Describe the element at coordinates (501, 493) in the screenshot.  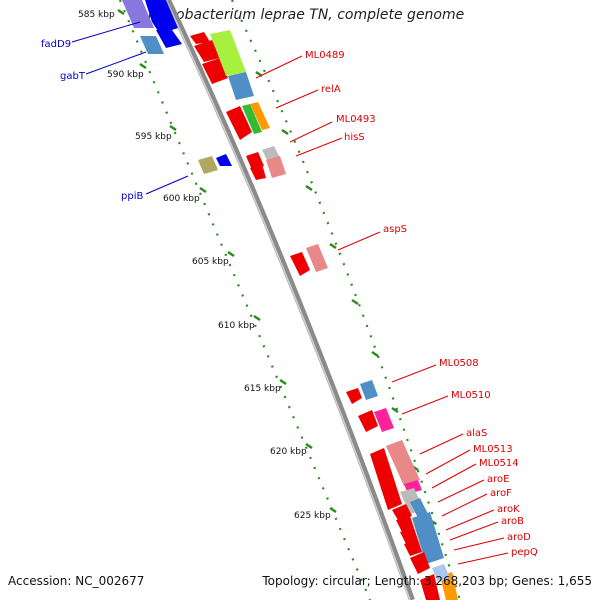
I see `reverse-gene-label: aroF` at that location.